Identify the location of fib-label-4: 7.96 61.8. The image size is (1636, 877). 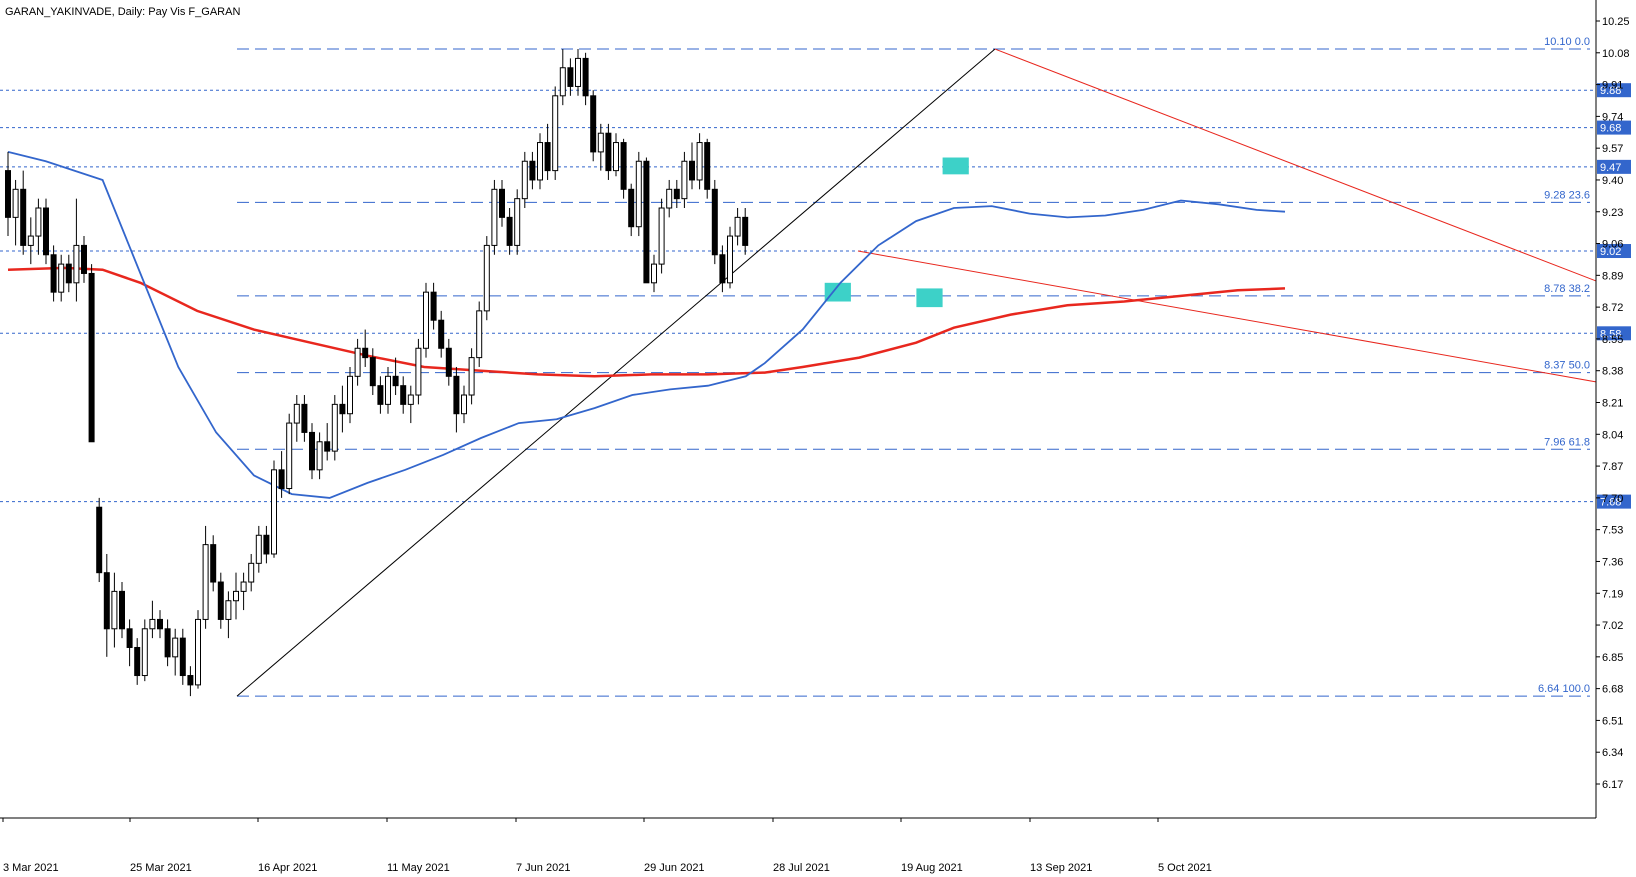
(1567, 442).